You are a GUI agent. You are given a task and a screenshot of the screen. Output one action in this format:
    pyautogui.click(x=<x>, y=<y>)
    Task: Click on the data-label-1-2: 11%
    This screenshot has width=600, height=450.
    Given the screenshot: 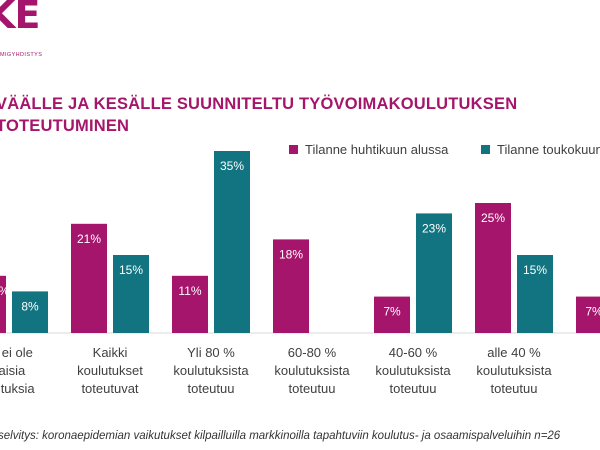 What is the action you would take?
    pyautogui.click(x=189, y=291)
    